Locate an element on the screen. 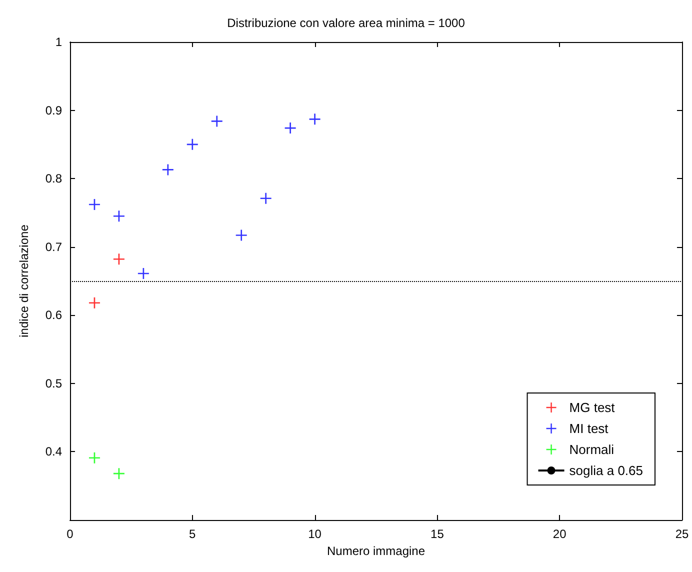 This screenshot has width=692, height=572. x-axis-title: Numero immagine is located at coordinates (376, 551).